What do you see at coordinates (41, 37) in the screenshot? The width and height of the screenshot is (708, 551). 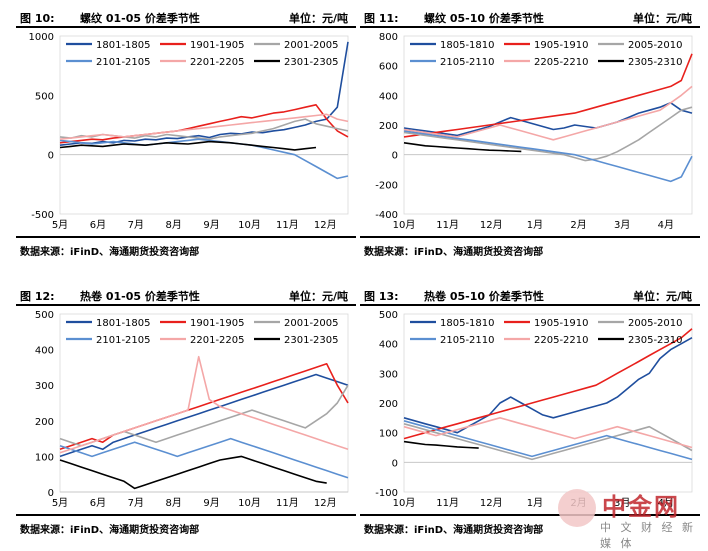 I see `y-tick-label: 1000` at bounding box center [41, 37].